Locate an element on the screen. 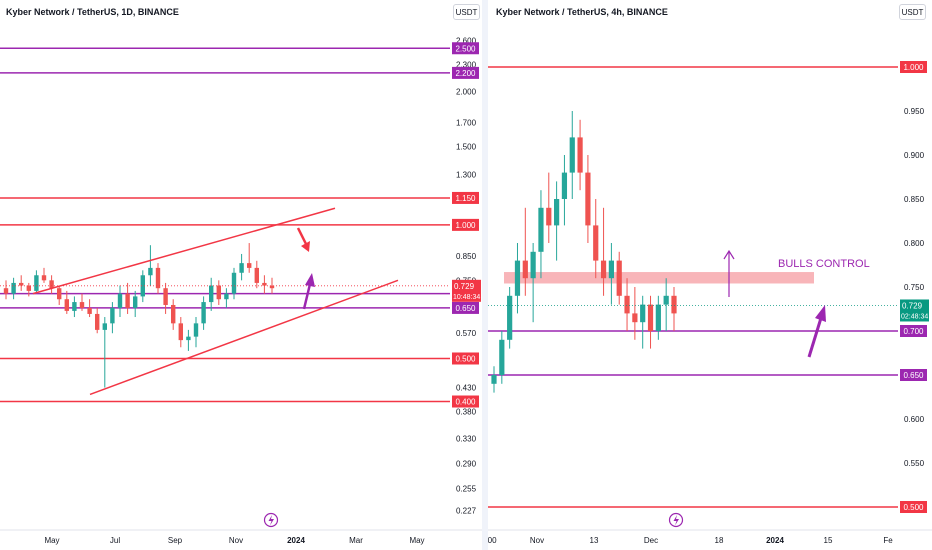  up-arrow-head is located at coordinates (310, 280).